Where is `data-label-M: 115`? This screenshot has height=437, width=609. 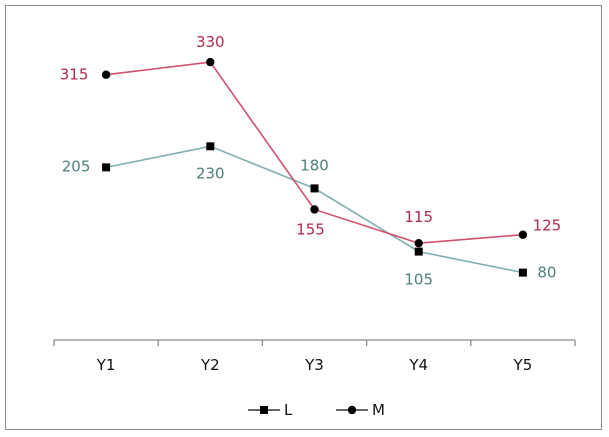
data-label-M: 115 is located at coordinates (418, 217).